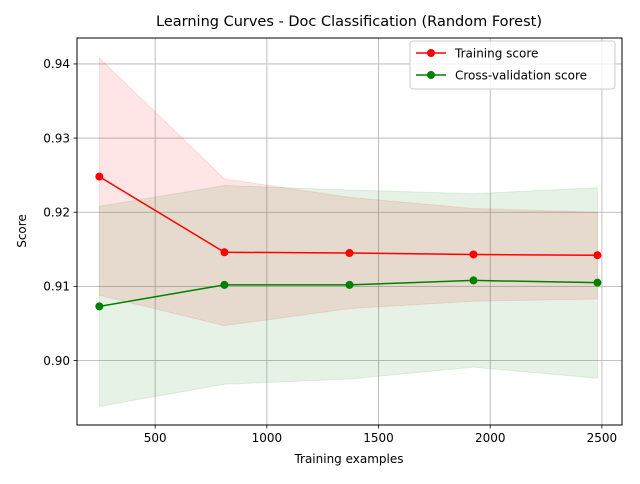 The height and width of the screenshot is (484, 640). I want to click on x-axis-ticks: 500 1000 1500 2000 2500, so click(380, 435).